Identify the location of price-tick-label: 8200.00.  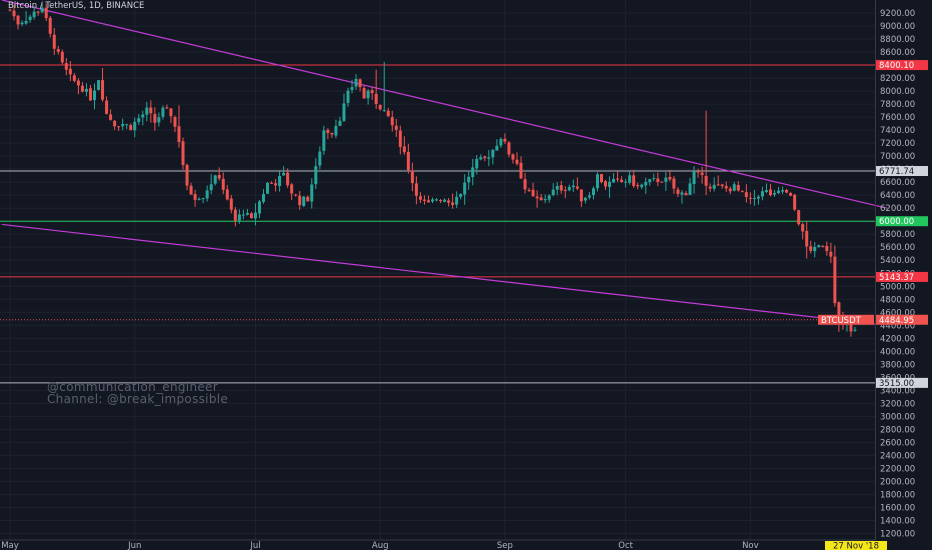
(897, 79).